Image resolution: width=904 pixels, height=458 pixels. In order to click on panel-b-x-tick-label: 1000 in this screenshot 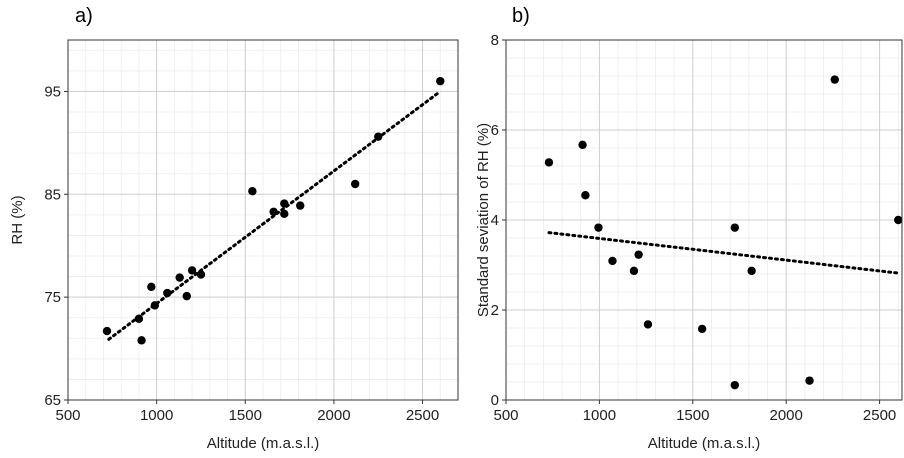, I will do `click(599, 415)`.